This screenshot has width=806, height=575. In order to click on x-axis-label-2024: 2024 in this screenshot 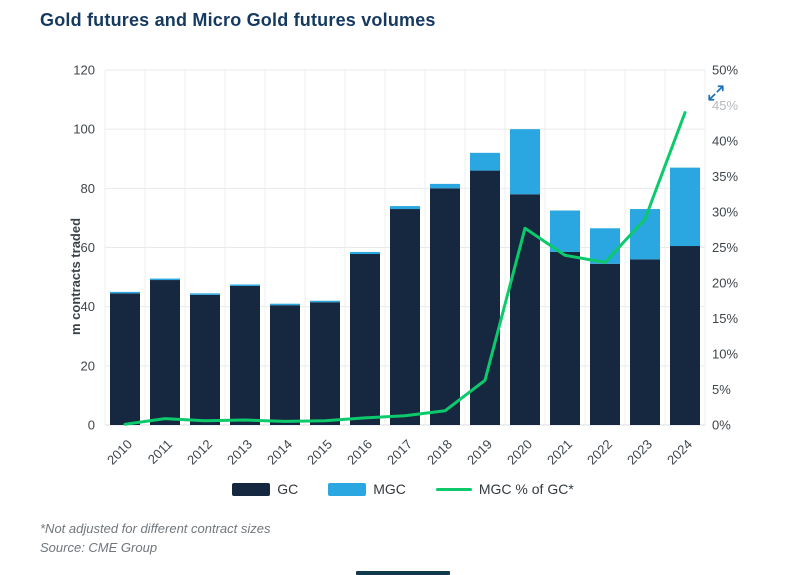, I will do `click(679, 452)`.